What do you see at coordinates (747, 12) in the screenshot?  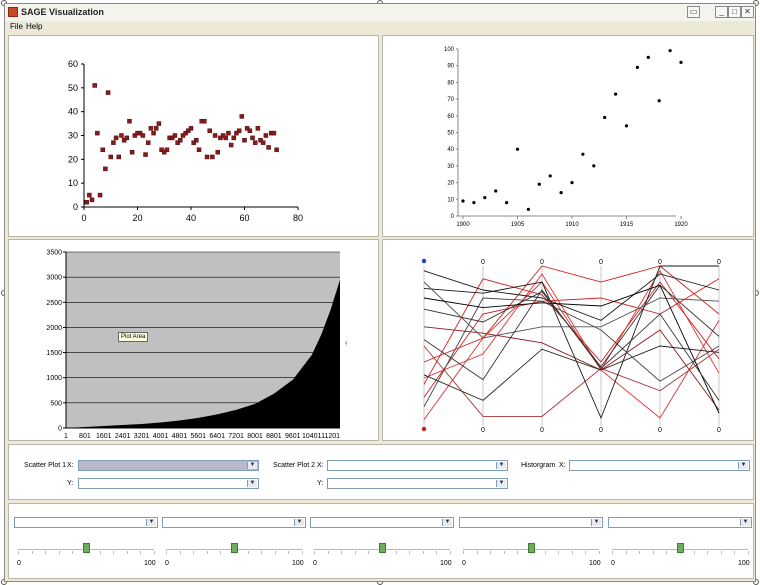 I see `close-button: ✕` at bounding box center [747, 12].